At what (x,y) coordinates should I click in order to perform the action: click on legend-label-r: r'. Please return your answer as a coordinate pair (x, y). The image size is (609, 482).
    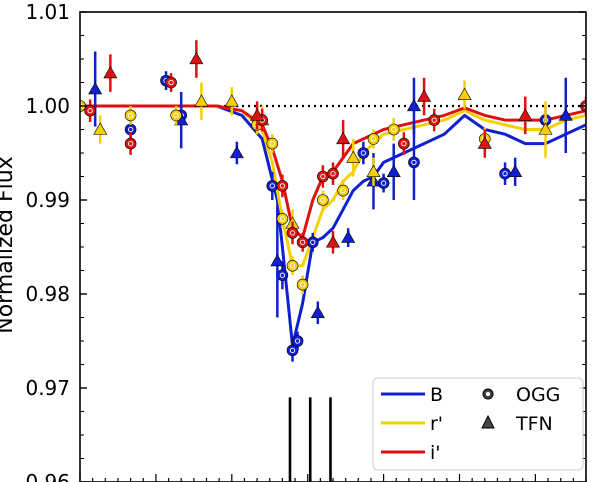
    Looking at the image, I should click on (436, 424).